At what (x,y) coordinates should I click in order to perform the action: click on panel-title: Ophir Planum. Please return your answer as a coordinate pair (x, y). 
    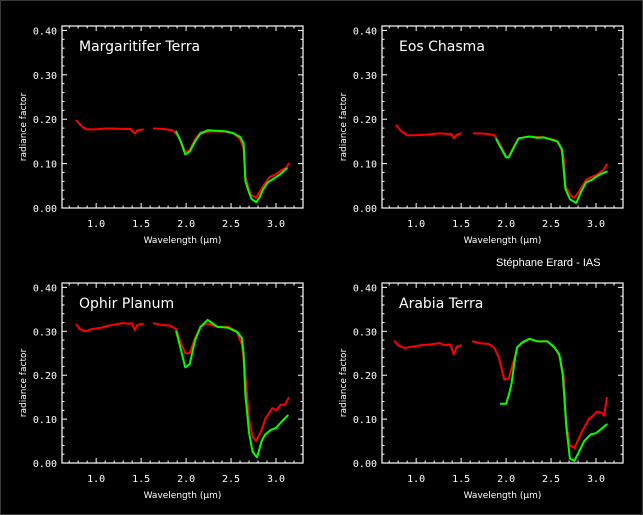
    Looking at the image, I should click on (126, 304).